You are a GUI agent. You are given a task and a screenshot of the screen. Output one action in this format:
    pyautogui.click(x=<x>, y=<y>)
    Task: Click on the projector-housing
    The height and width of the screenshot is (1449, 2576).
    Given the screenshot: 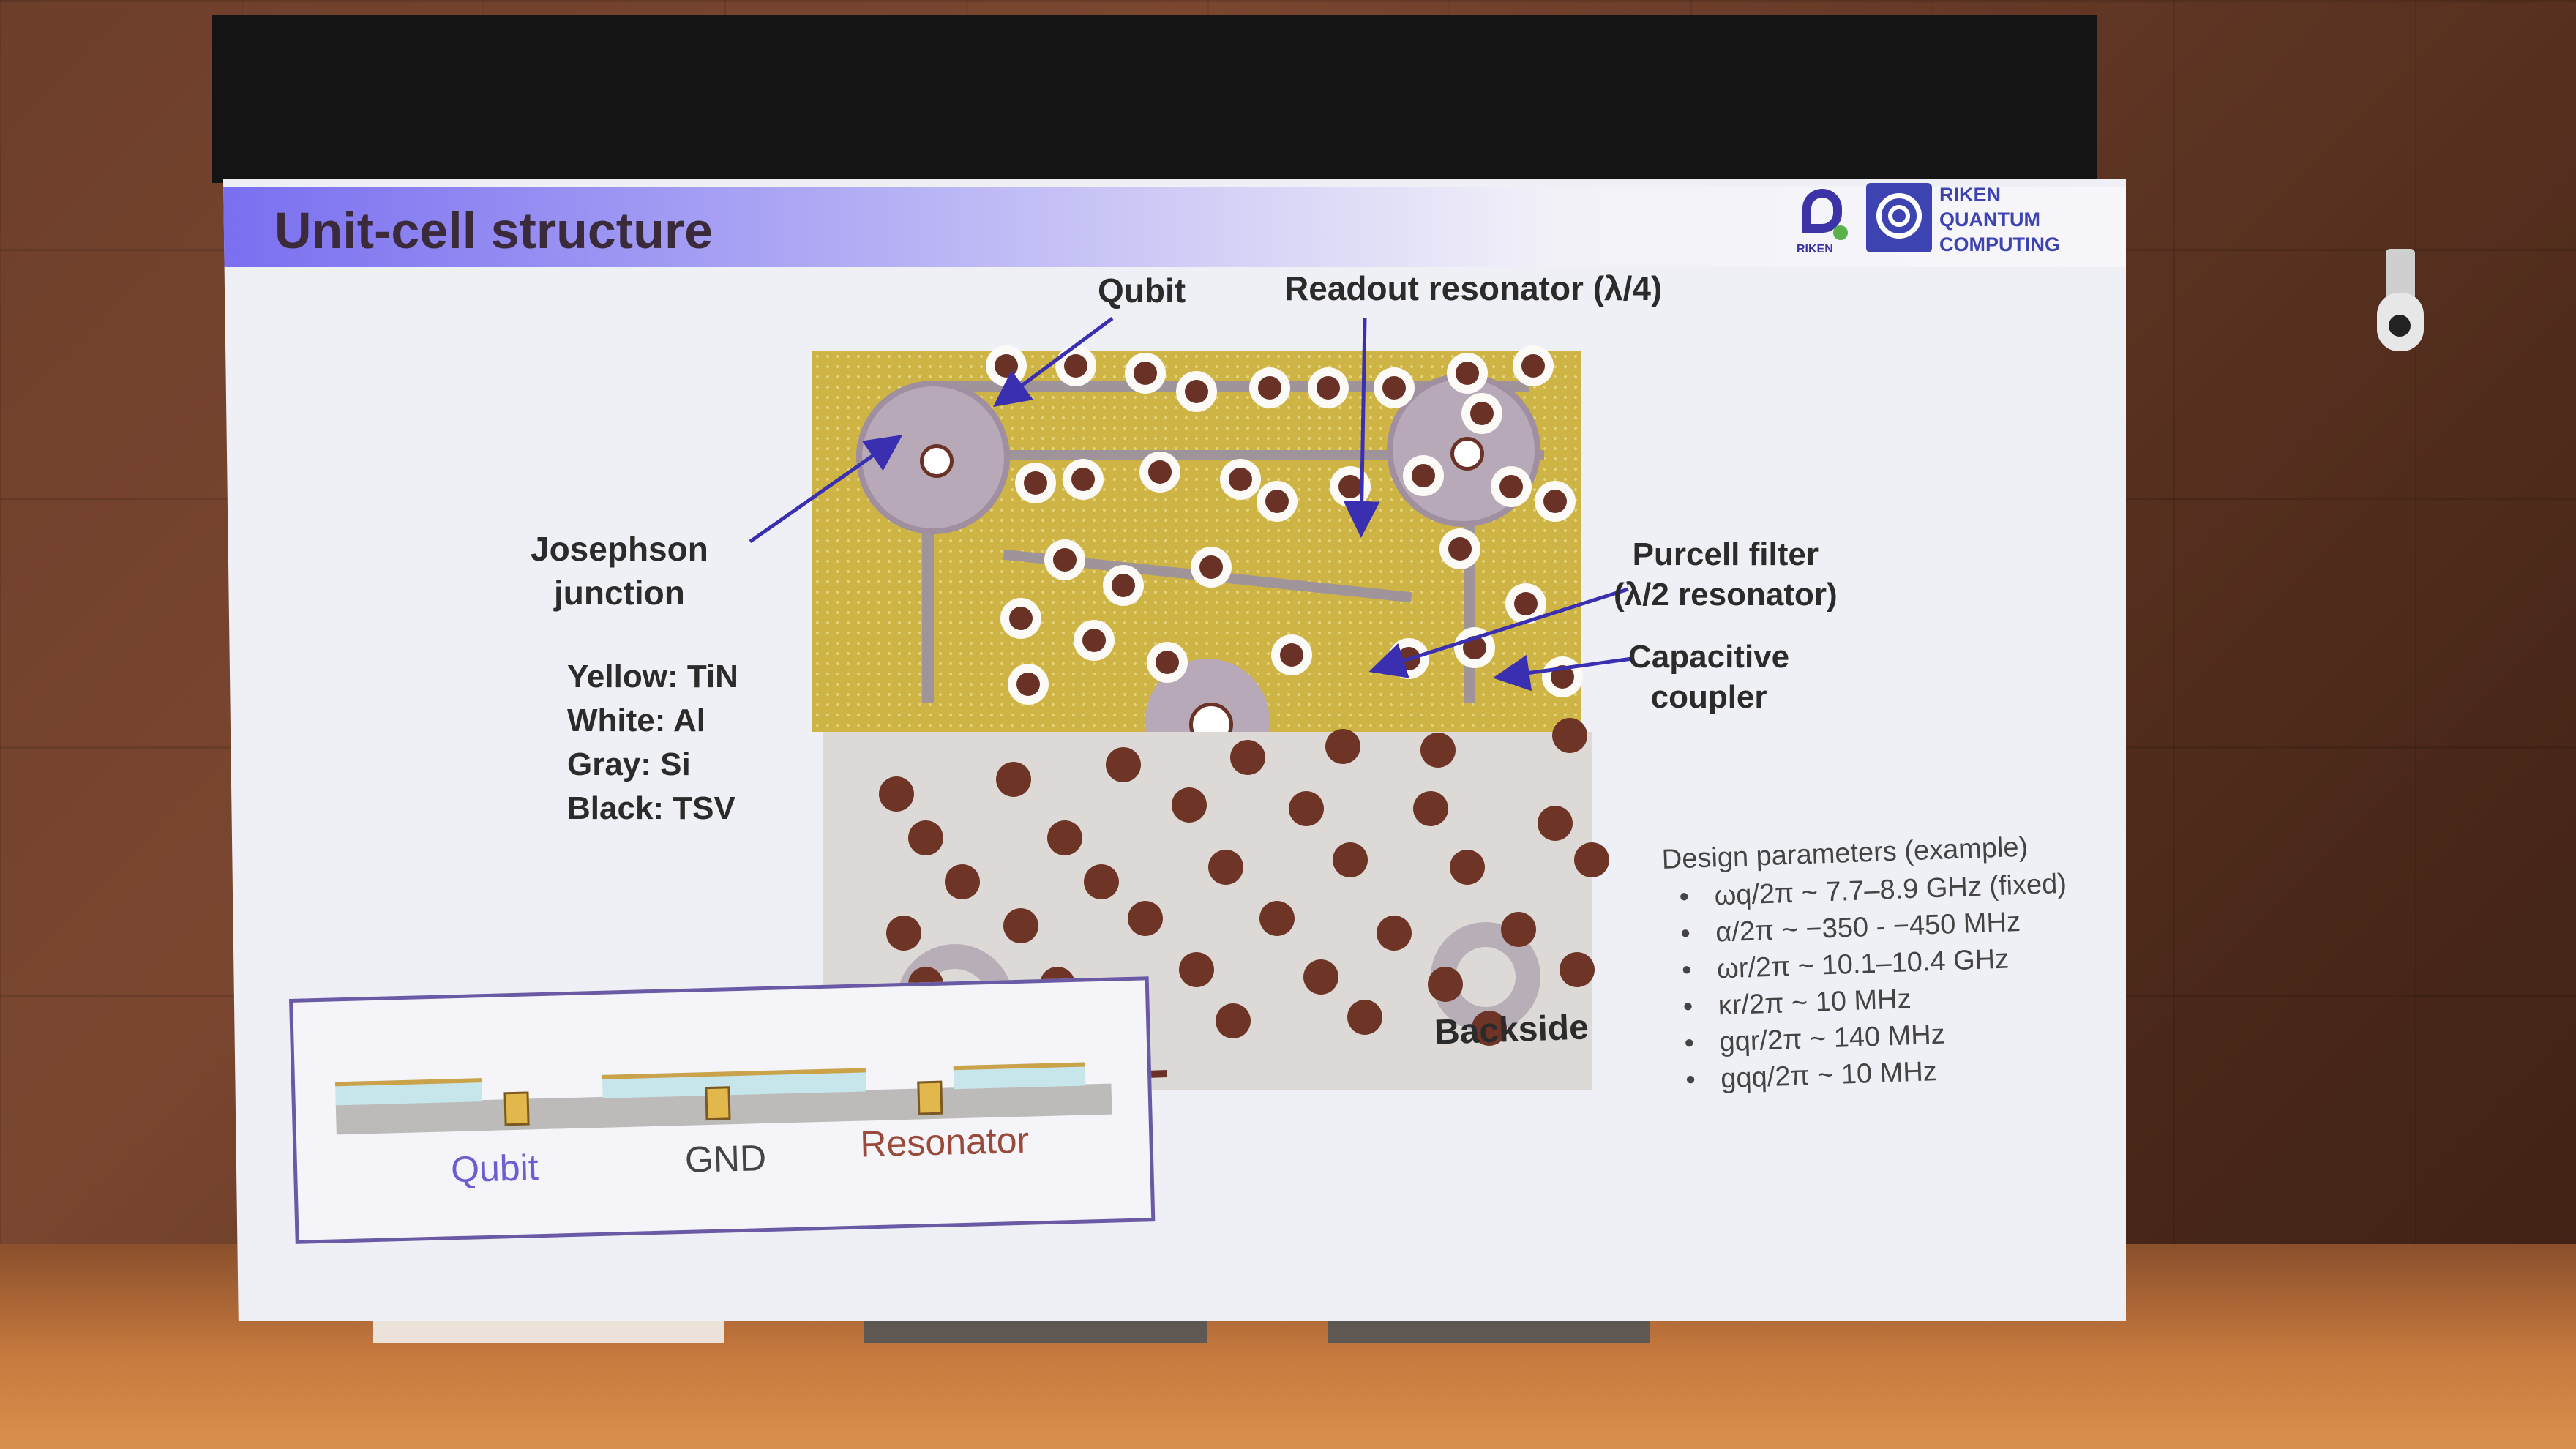 What is the action you would take?
    pyautogui.click(x=1154, y=99)
    